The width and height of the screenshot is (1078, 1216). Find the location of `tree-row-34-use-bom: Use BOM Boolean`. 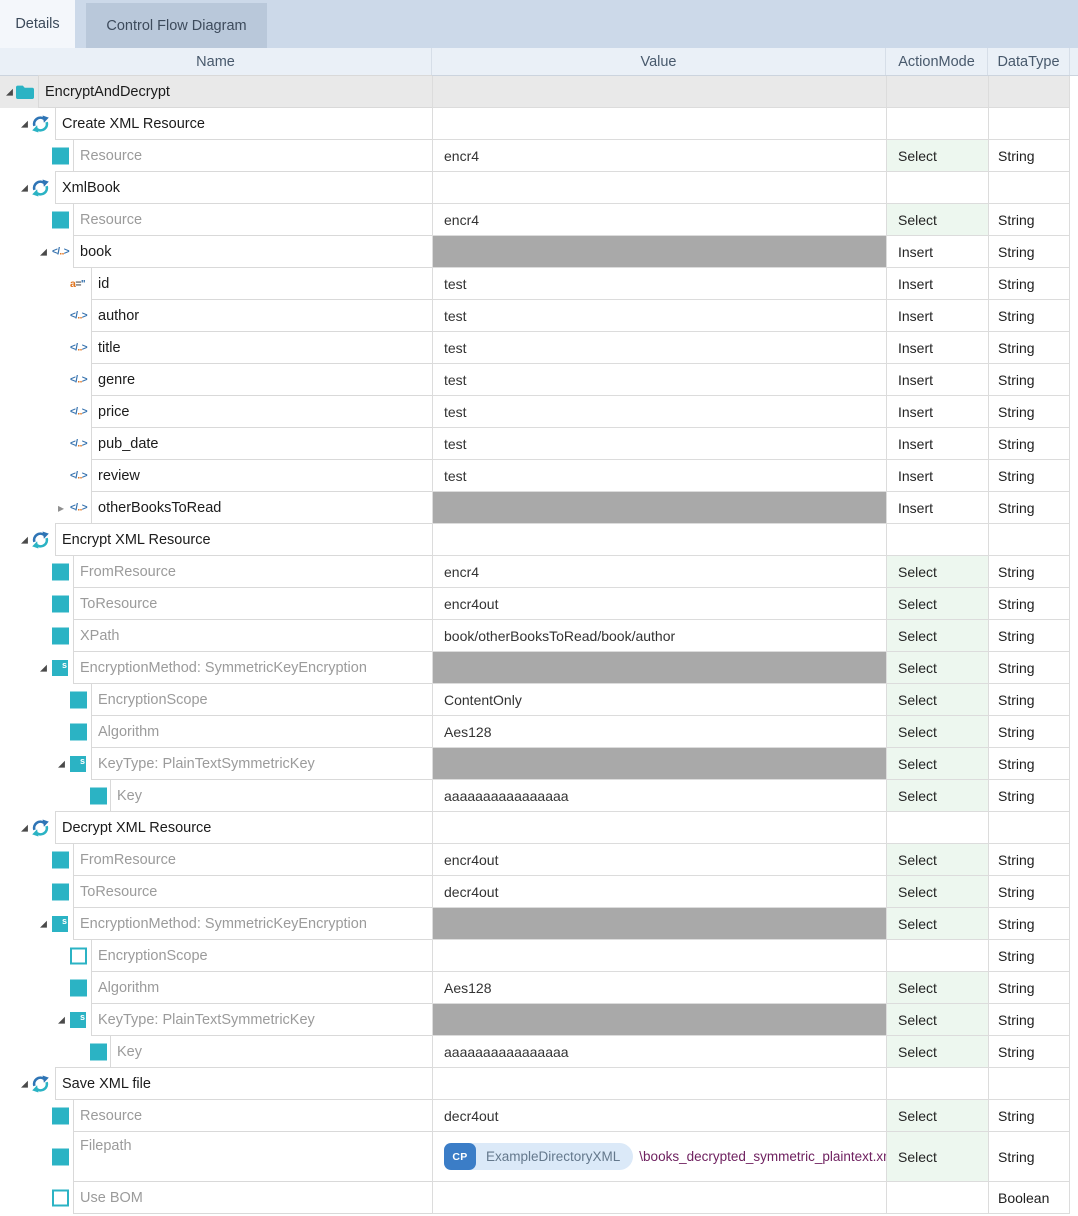

tree-row-34-use-bom: Use BOM Boolean is located at coordinates (539, 1197).